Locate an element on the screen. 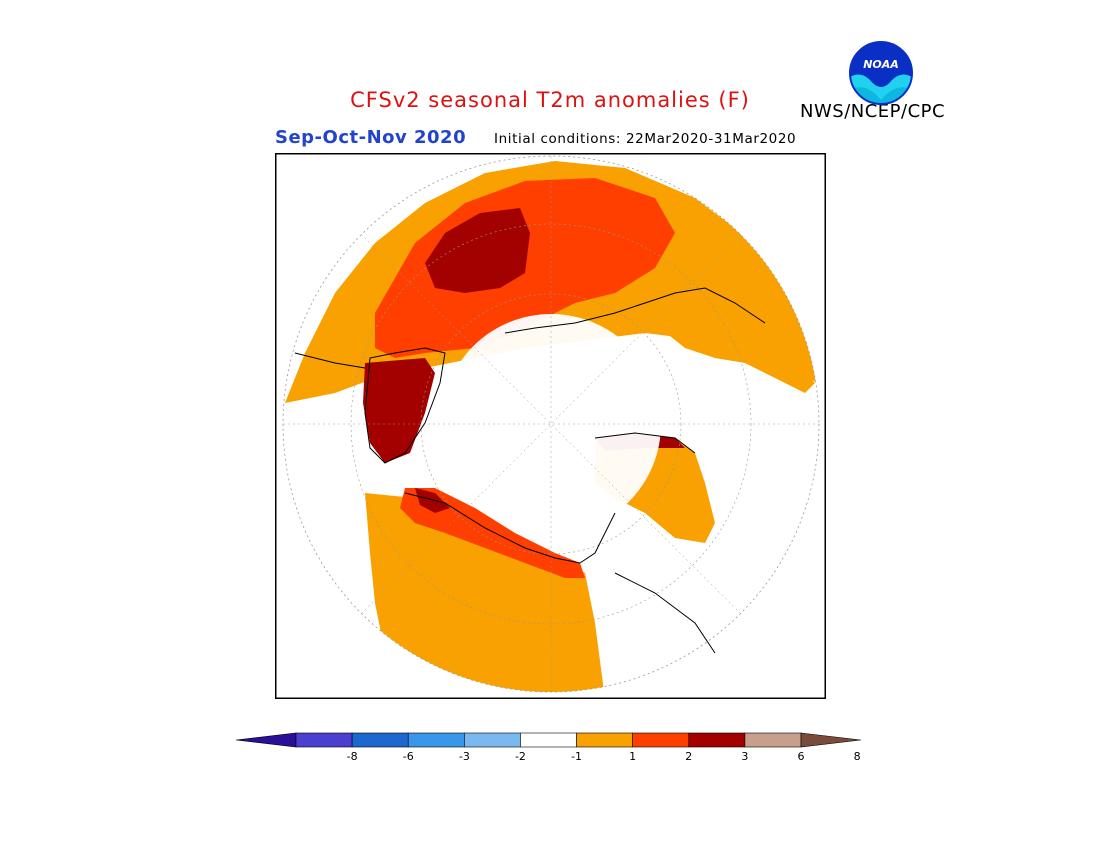  svg-text: NOAA is located at coordinates (881, 64).